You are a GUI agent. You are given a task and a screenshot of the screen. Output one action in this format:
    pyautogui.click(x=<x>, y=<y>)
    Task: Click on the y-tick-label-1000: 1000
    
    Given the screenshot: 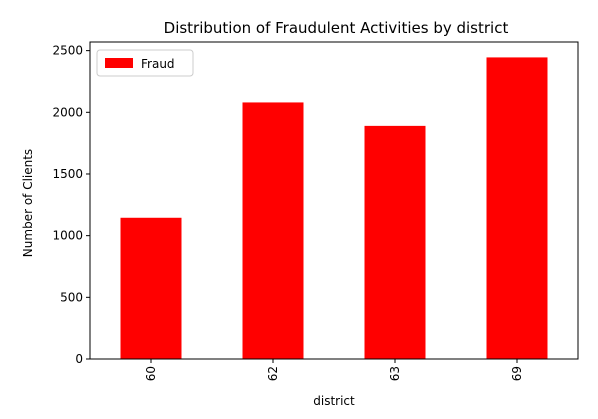 What is the action you would take?
    pyautogui.click(x=67, y=236)
    